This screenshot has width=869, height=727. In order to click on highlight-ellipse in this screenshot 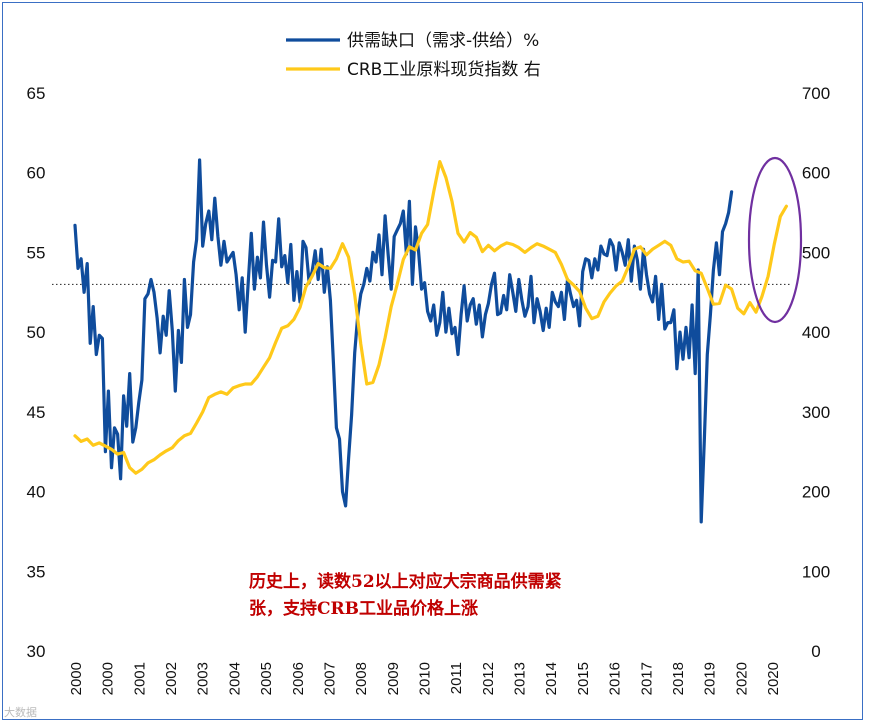, I will do `click(775, 240)`.